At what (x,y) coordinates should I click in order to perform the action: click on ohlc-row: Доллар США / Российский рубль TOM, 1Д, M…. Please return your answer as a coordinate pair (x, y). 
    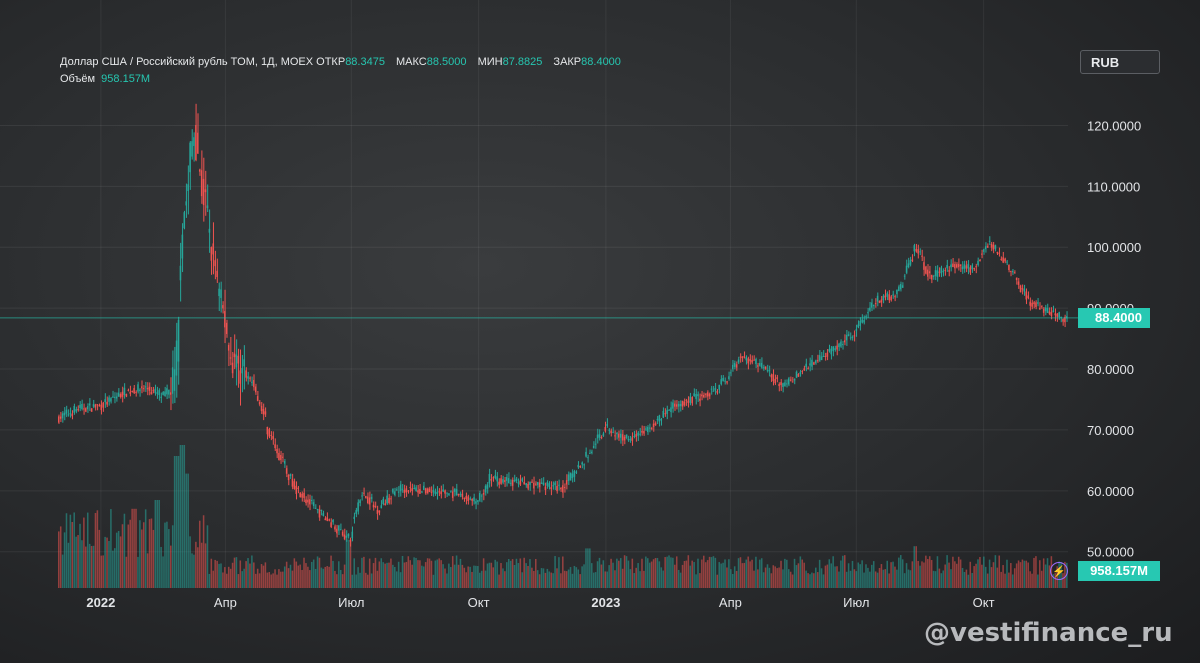
    Looking at the image, I should click on (344, 62).